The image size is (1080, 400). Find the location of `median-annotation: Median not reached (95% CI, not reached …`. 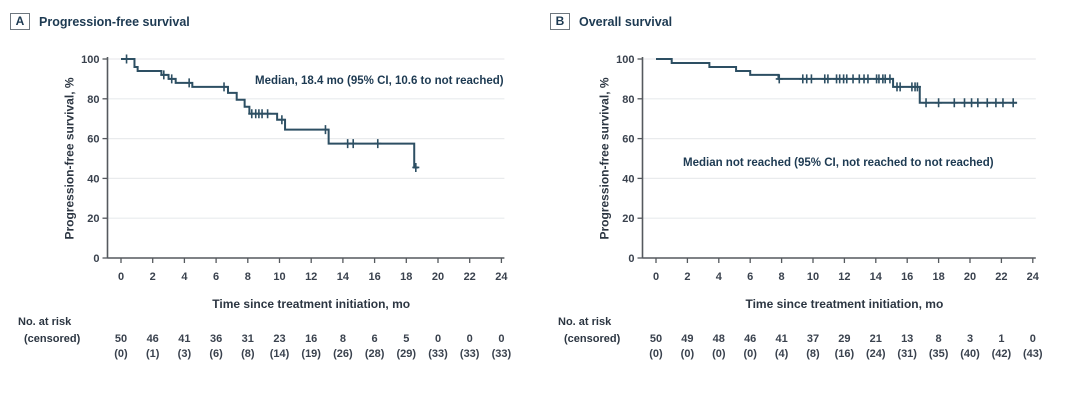

median-annotation: Median not reached (95% CI, not reached … is located at coordinates (838, 163).